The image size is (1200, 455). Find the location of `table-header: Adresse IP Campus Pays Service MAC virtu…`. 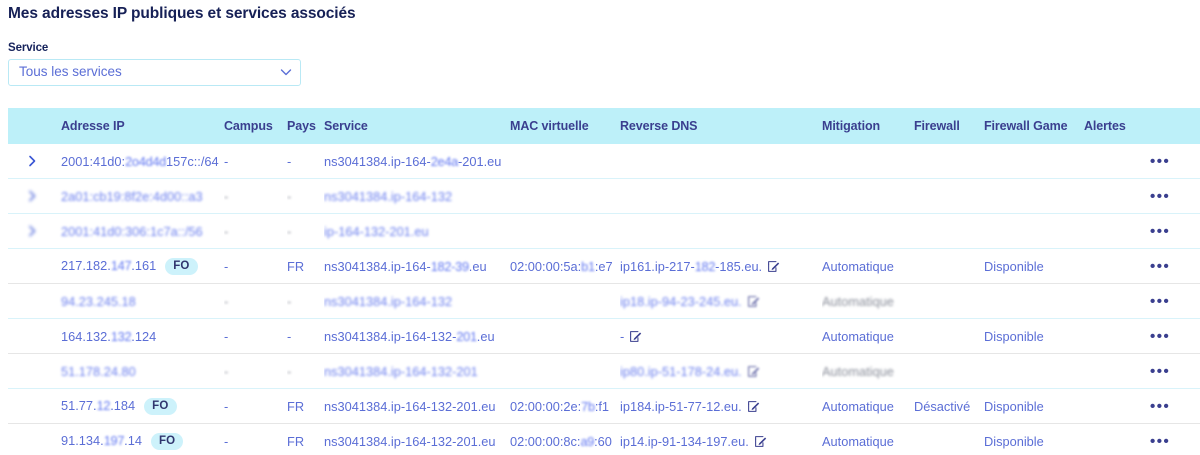

table-header: Adresse IP Campus Pays Service MAC virtu… is located at coordinates (604, 126).